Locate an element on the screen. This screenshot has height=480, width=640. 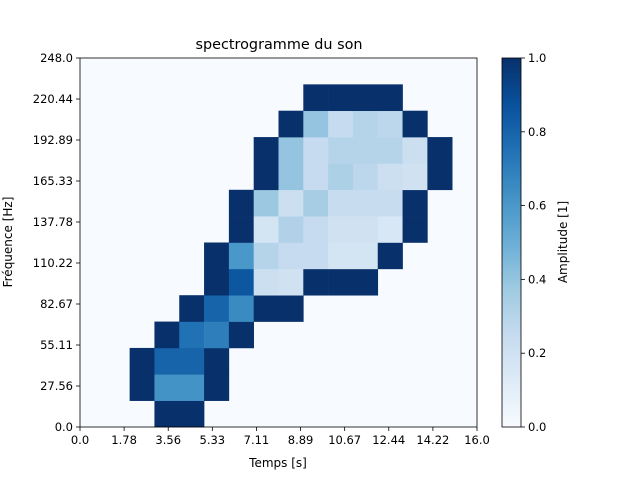
x-tick-label: 1.78 is located at coordinates (124, 440).